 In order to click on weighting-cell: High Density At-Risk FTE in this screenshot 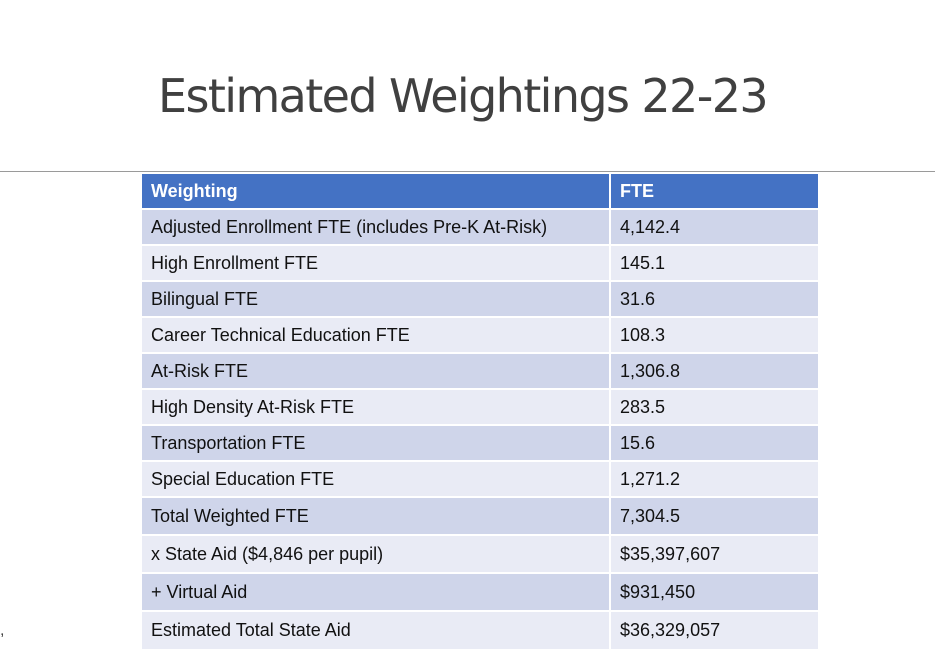, I will do `click(376, 407)`.